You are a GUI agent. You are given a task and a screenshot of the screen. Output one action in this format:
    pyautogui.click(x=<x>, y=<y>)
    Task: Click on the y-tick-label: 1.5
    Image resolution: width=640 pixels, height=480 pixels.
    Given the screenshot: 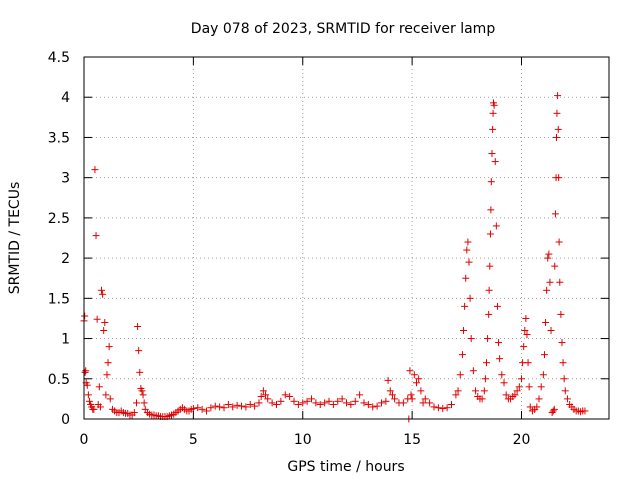 What is the action you would take?
    pyautogui.click(x=59, y=299)
    